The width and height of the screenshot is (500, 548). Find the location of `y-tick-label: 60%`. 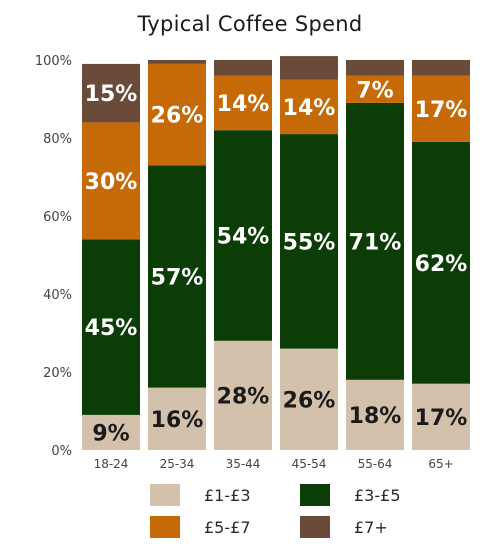

y-tick-label: 60% is located at coordinates (57, 217).